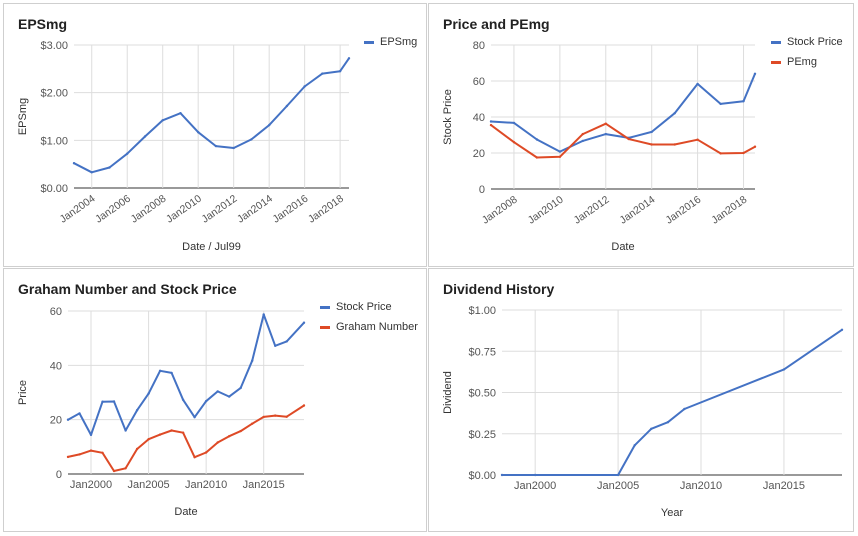 This screenshot has width=858, height=536. I want to click on y-tick-label: $0.00, so click(482, 476).